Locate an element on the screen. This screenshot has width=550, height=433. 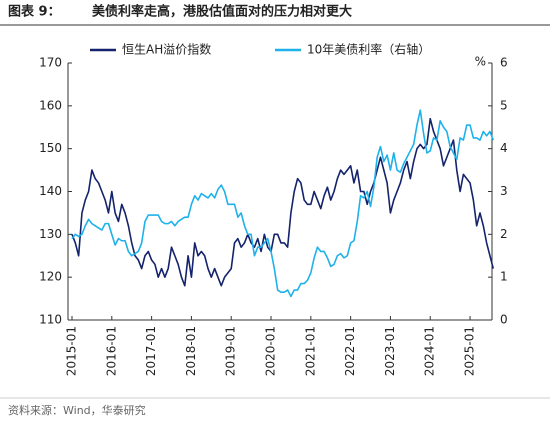
y2-tick-label: 0 is located at coordinates (504, 320).